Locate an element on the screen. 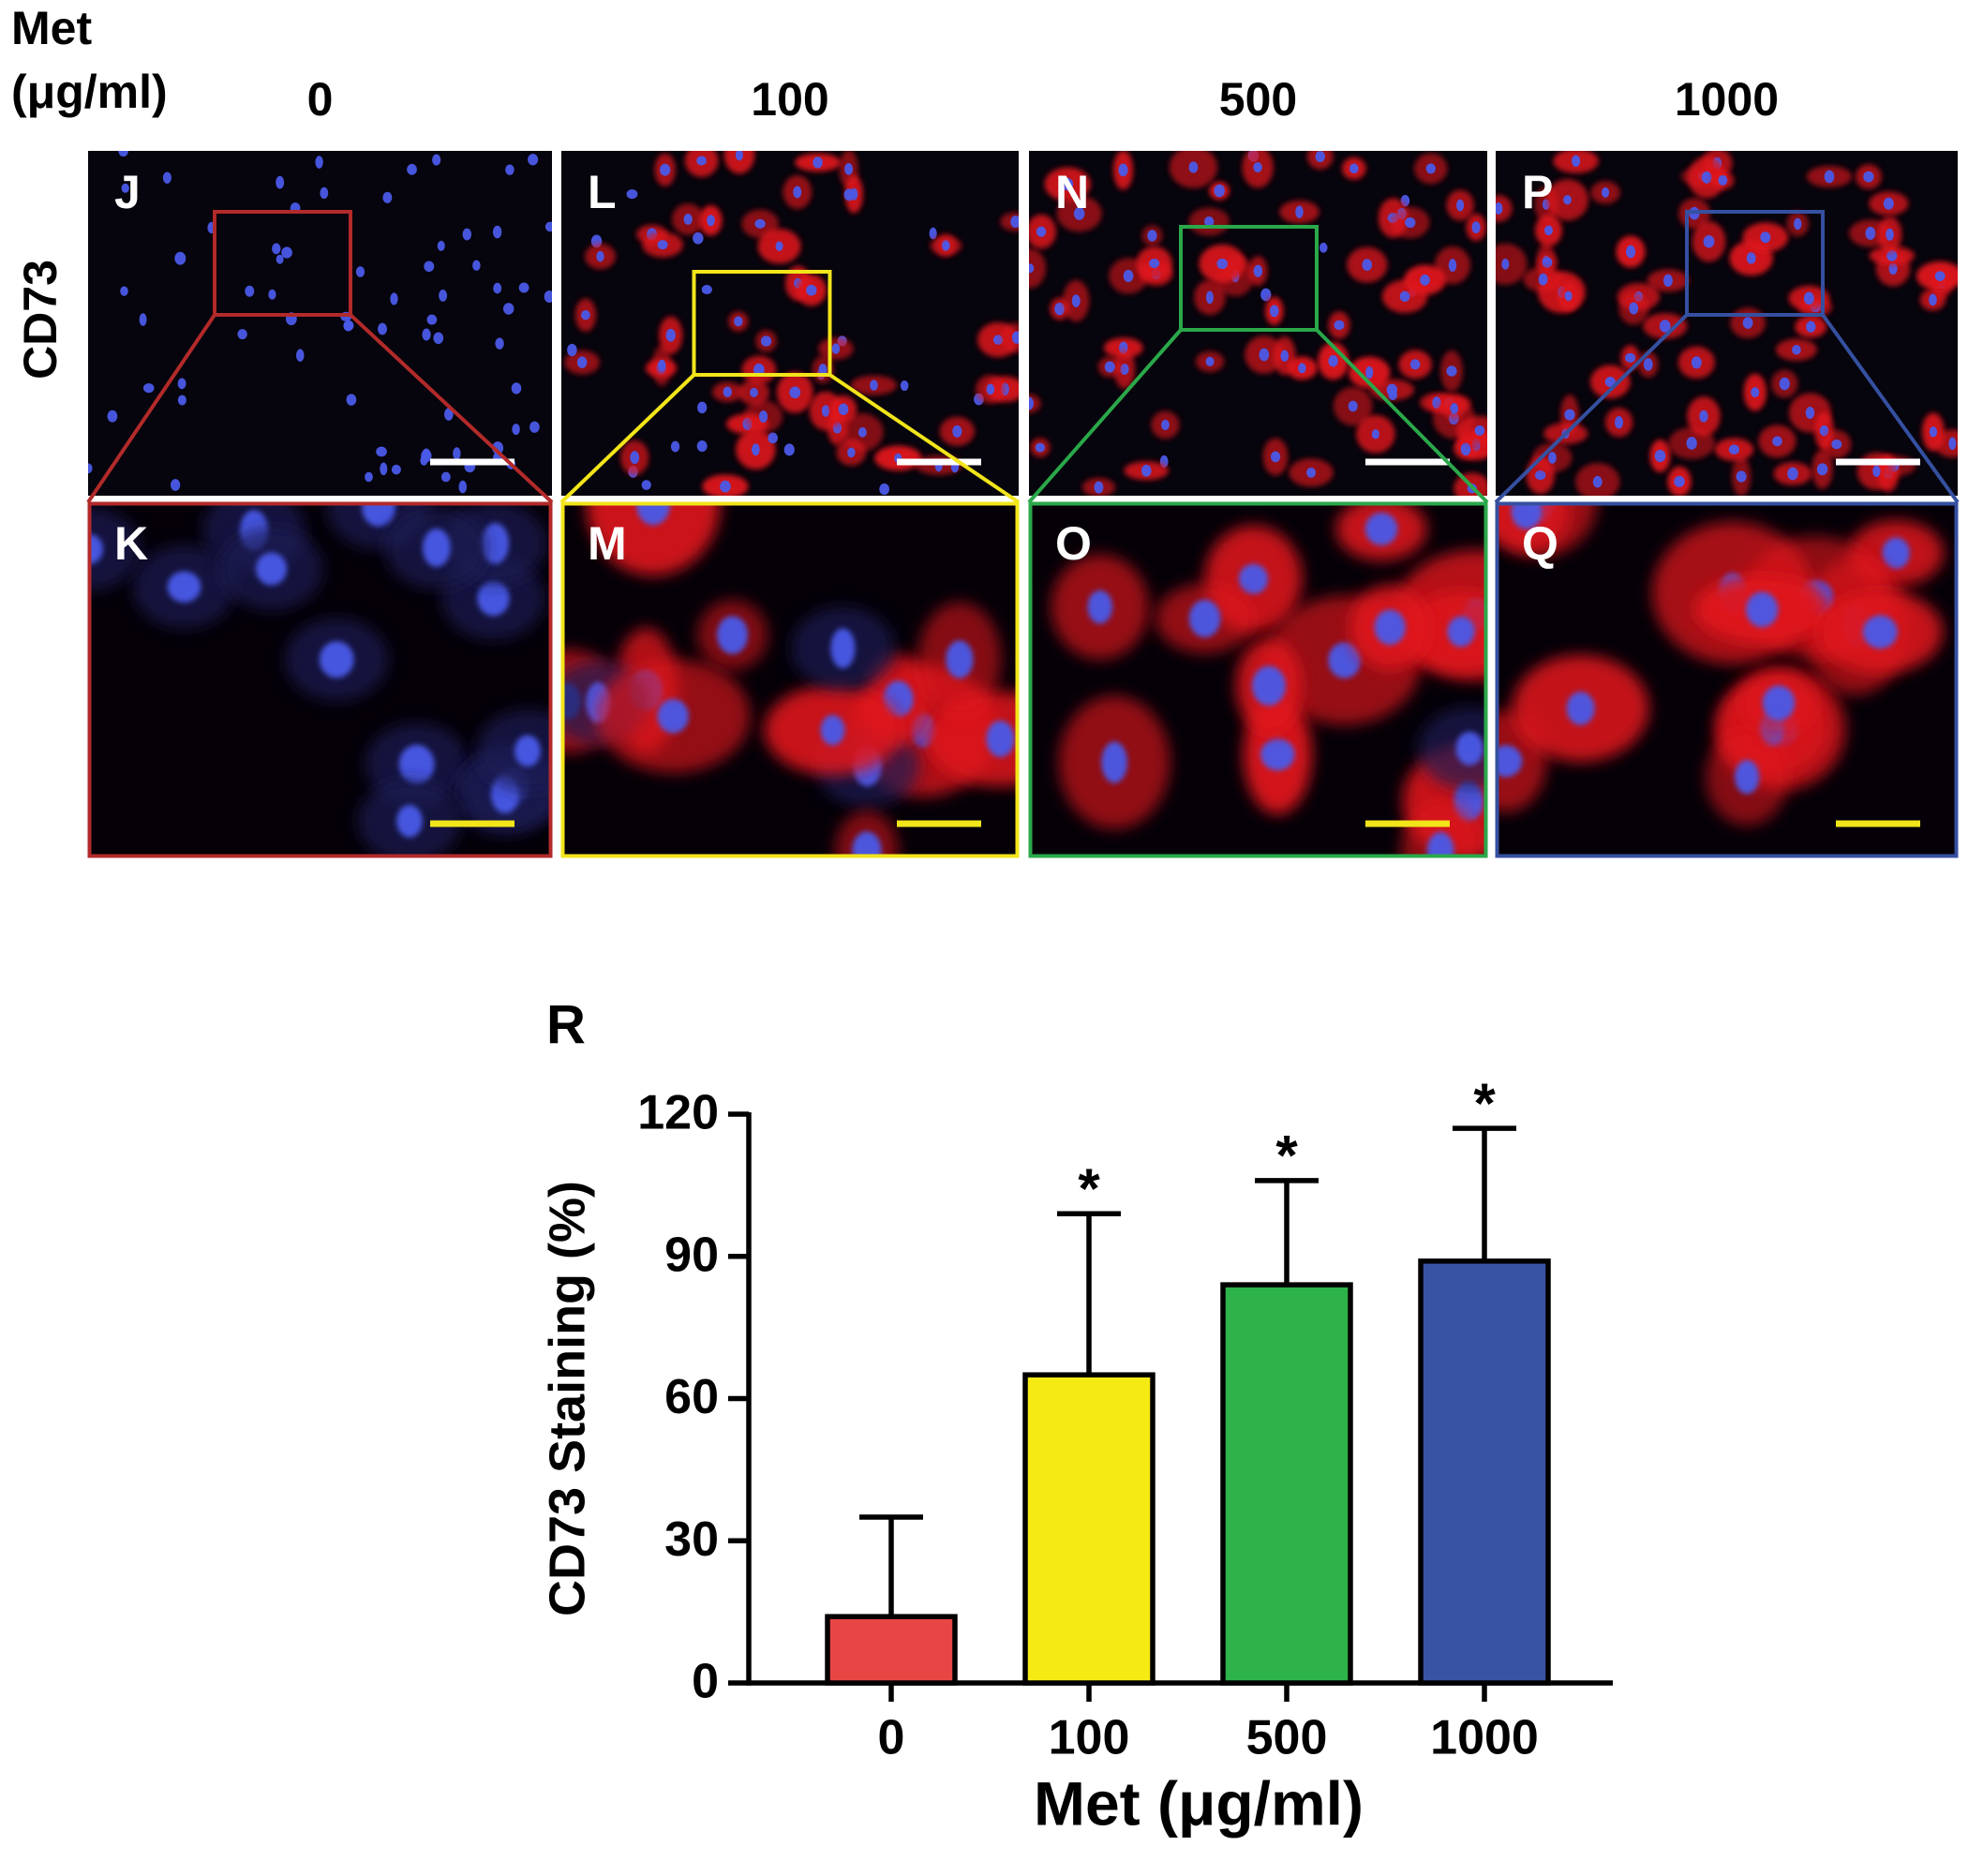  bar is located at coordinates (1484, 1472).